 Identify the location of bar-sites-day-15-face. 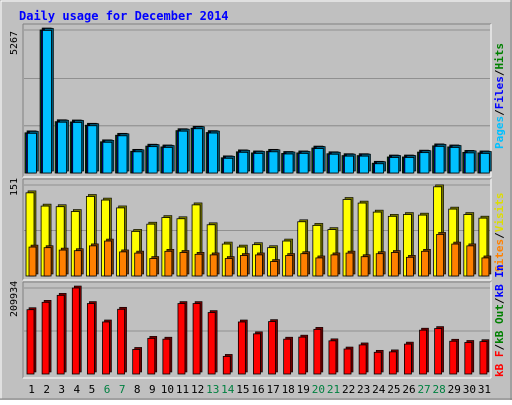
(243, 266).